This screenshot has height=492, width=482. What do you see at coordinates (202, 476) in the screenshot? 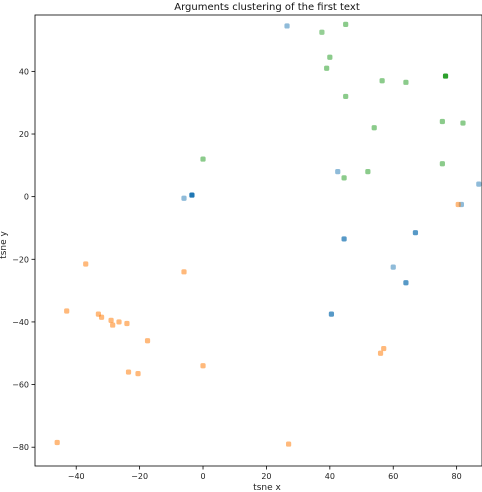
I see `x-tick-label: 0` at bounding box center [202, 476].